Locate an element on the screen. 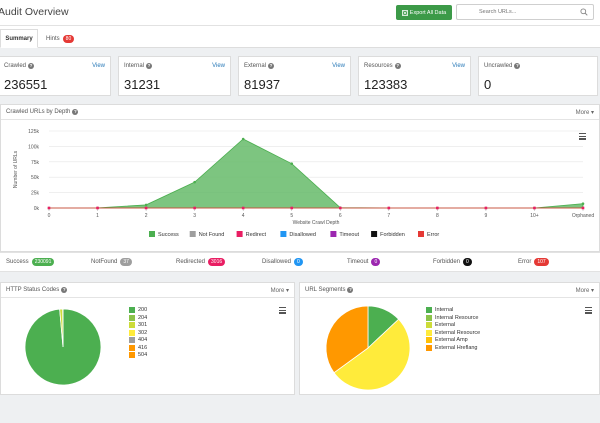  more-label: More is located at coordinates (582, 113).